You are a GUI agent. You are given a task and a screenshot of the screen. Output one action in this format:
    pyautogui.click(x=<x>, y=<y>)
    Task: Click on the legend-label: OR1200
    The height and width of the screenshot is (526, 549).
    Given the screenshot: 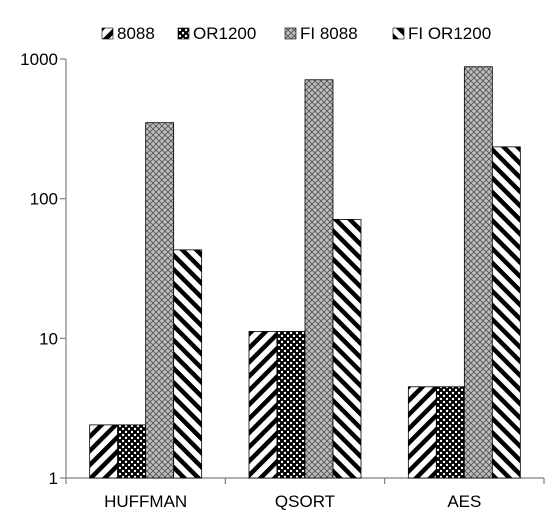 What is the action you would take?
    pyautogui.click(x=224, y=33)
    